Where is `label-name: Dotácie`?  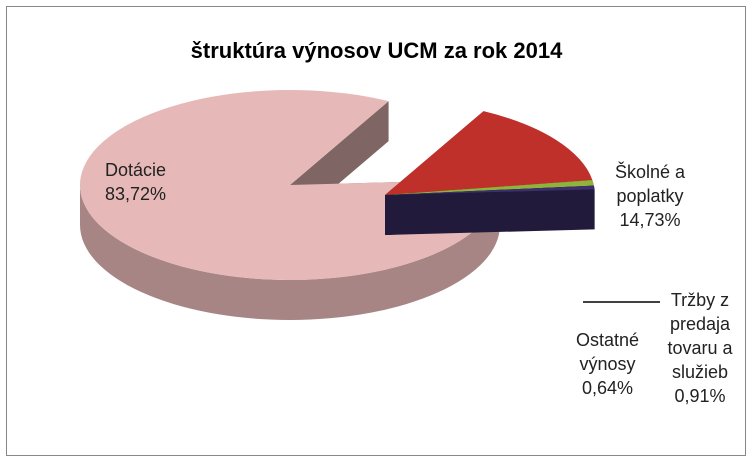
label-name: Dotácie is located at coordinates (136, 170).